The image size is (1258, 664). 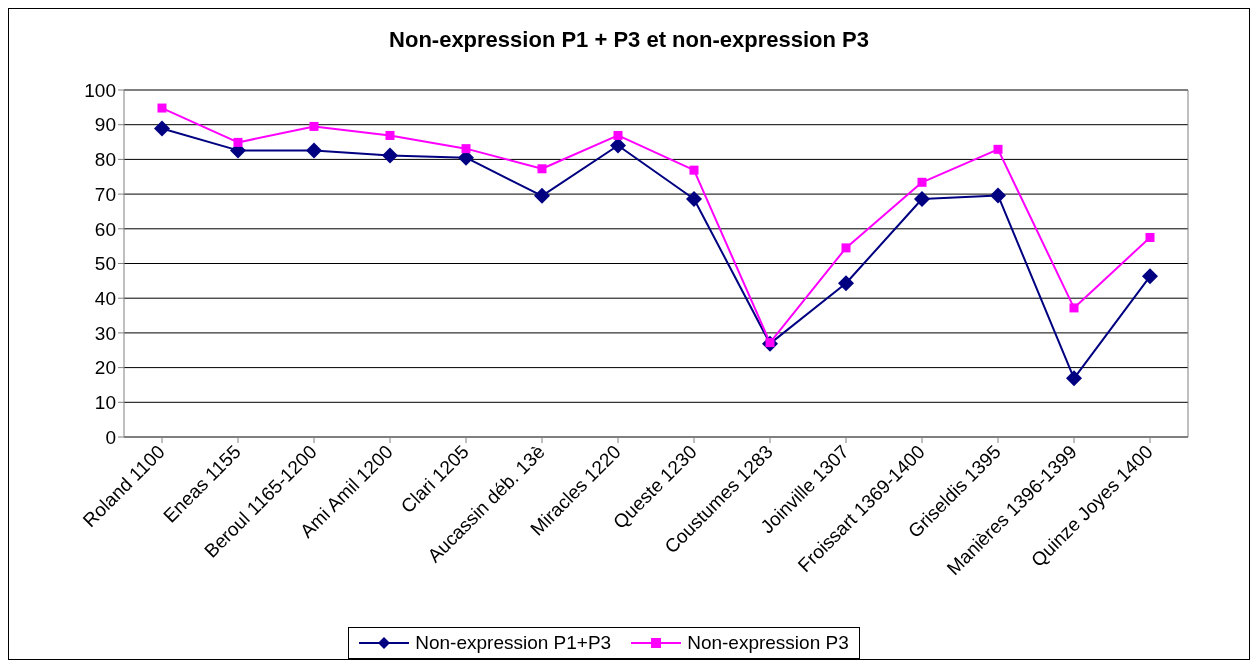 What do you see at coordinates (513, 643) in the screenshot?
I see `legend-label: Non-expression P1+P3` at bounding box center [513, 643].